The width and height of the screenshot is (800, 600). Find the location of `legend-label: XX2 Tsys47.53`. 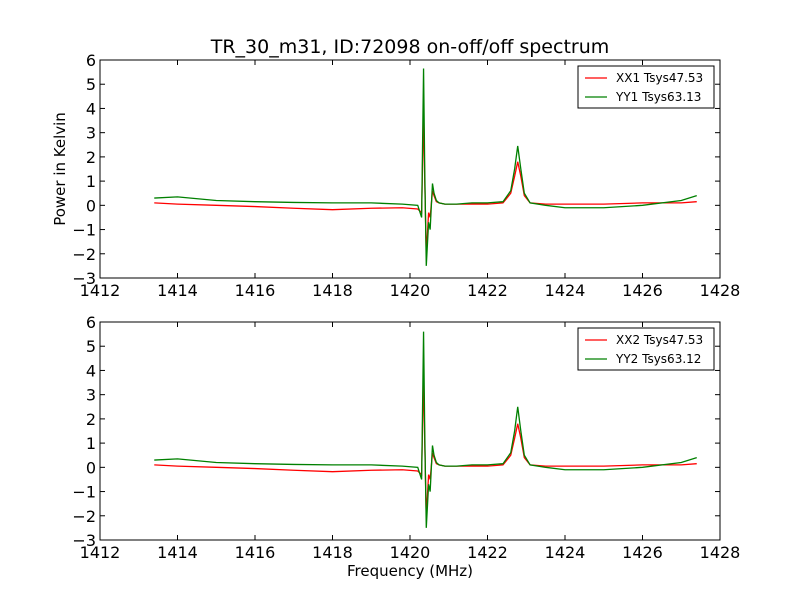

legend-label: XX2 Tsys47.53 is located at coordinates (659, 340).